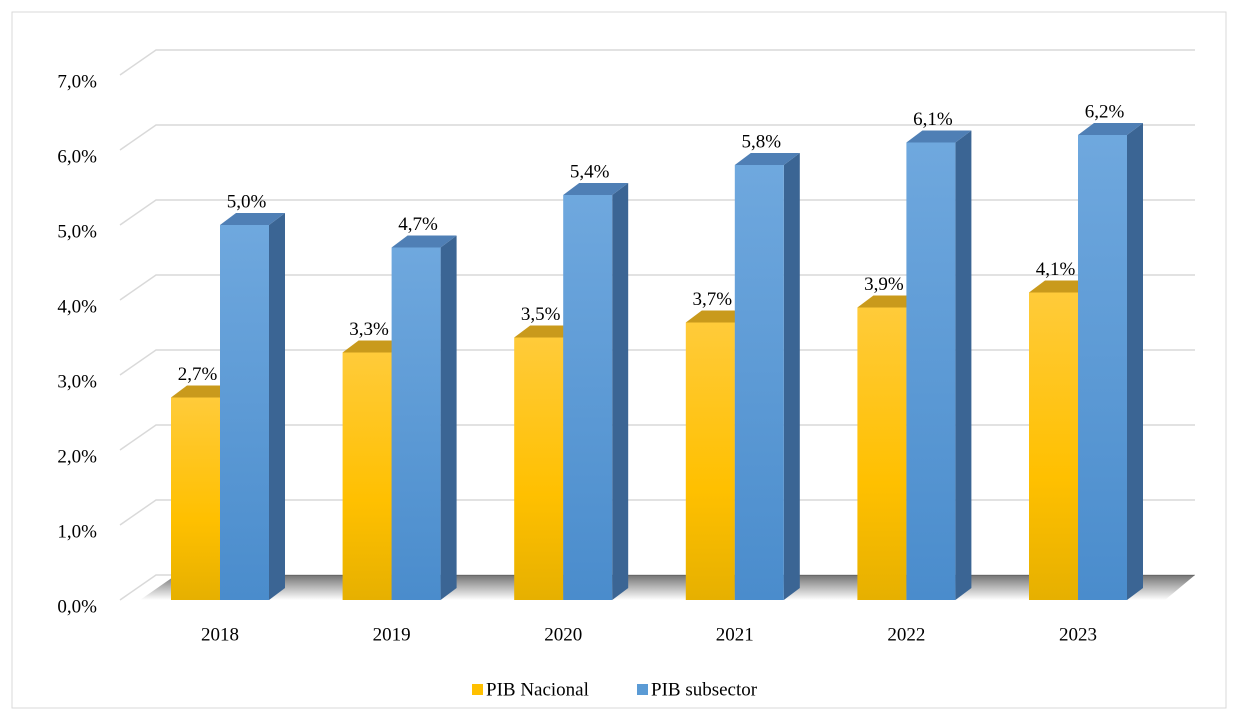  Describe the element at coordinates (541, 314) in the screenshot. I see `data-label: 3,5%` at that location.